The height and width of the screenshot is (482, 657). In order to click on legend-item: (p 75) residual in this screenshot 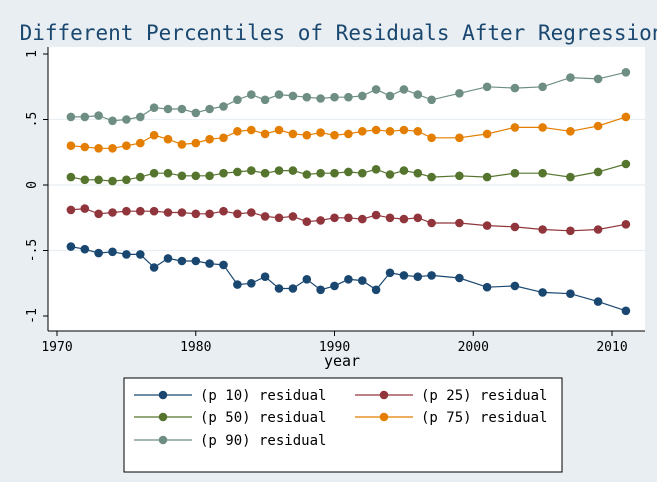, I will do `click(451, 418)`.